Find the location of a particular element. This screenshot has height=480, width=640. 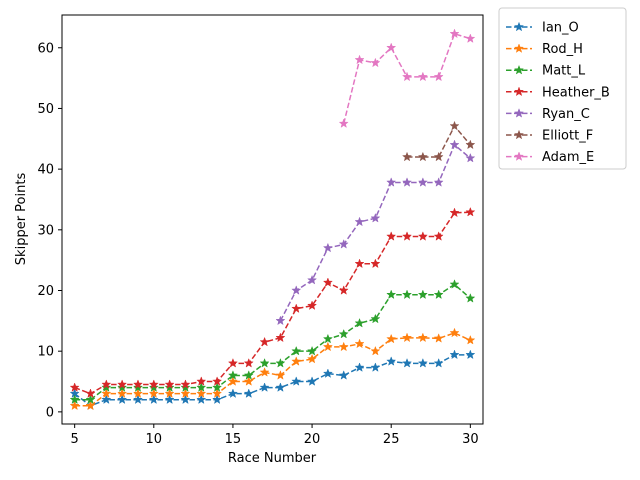

y-tick-label: 10 is located at coordinates (45, 352).